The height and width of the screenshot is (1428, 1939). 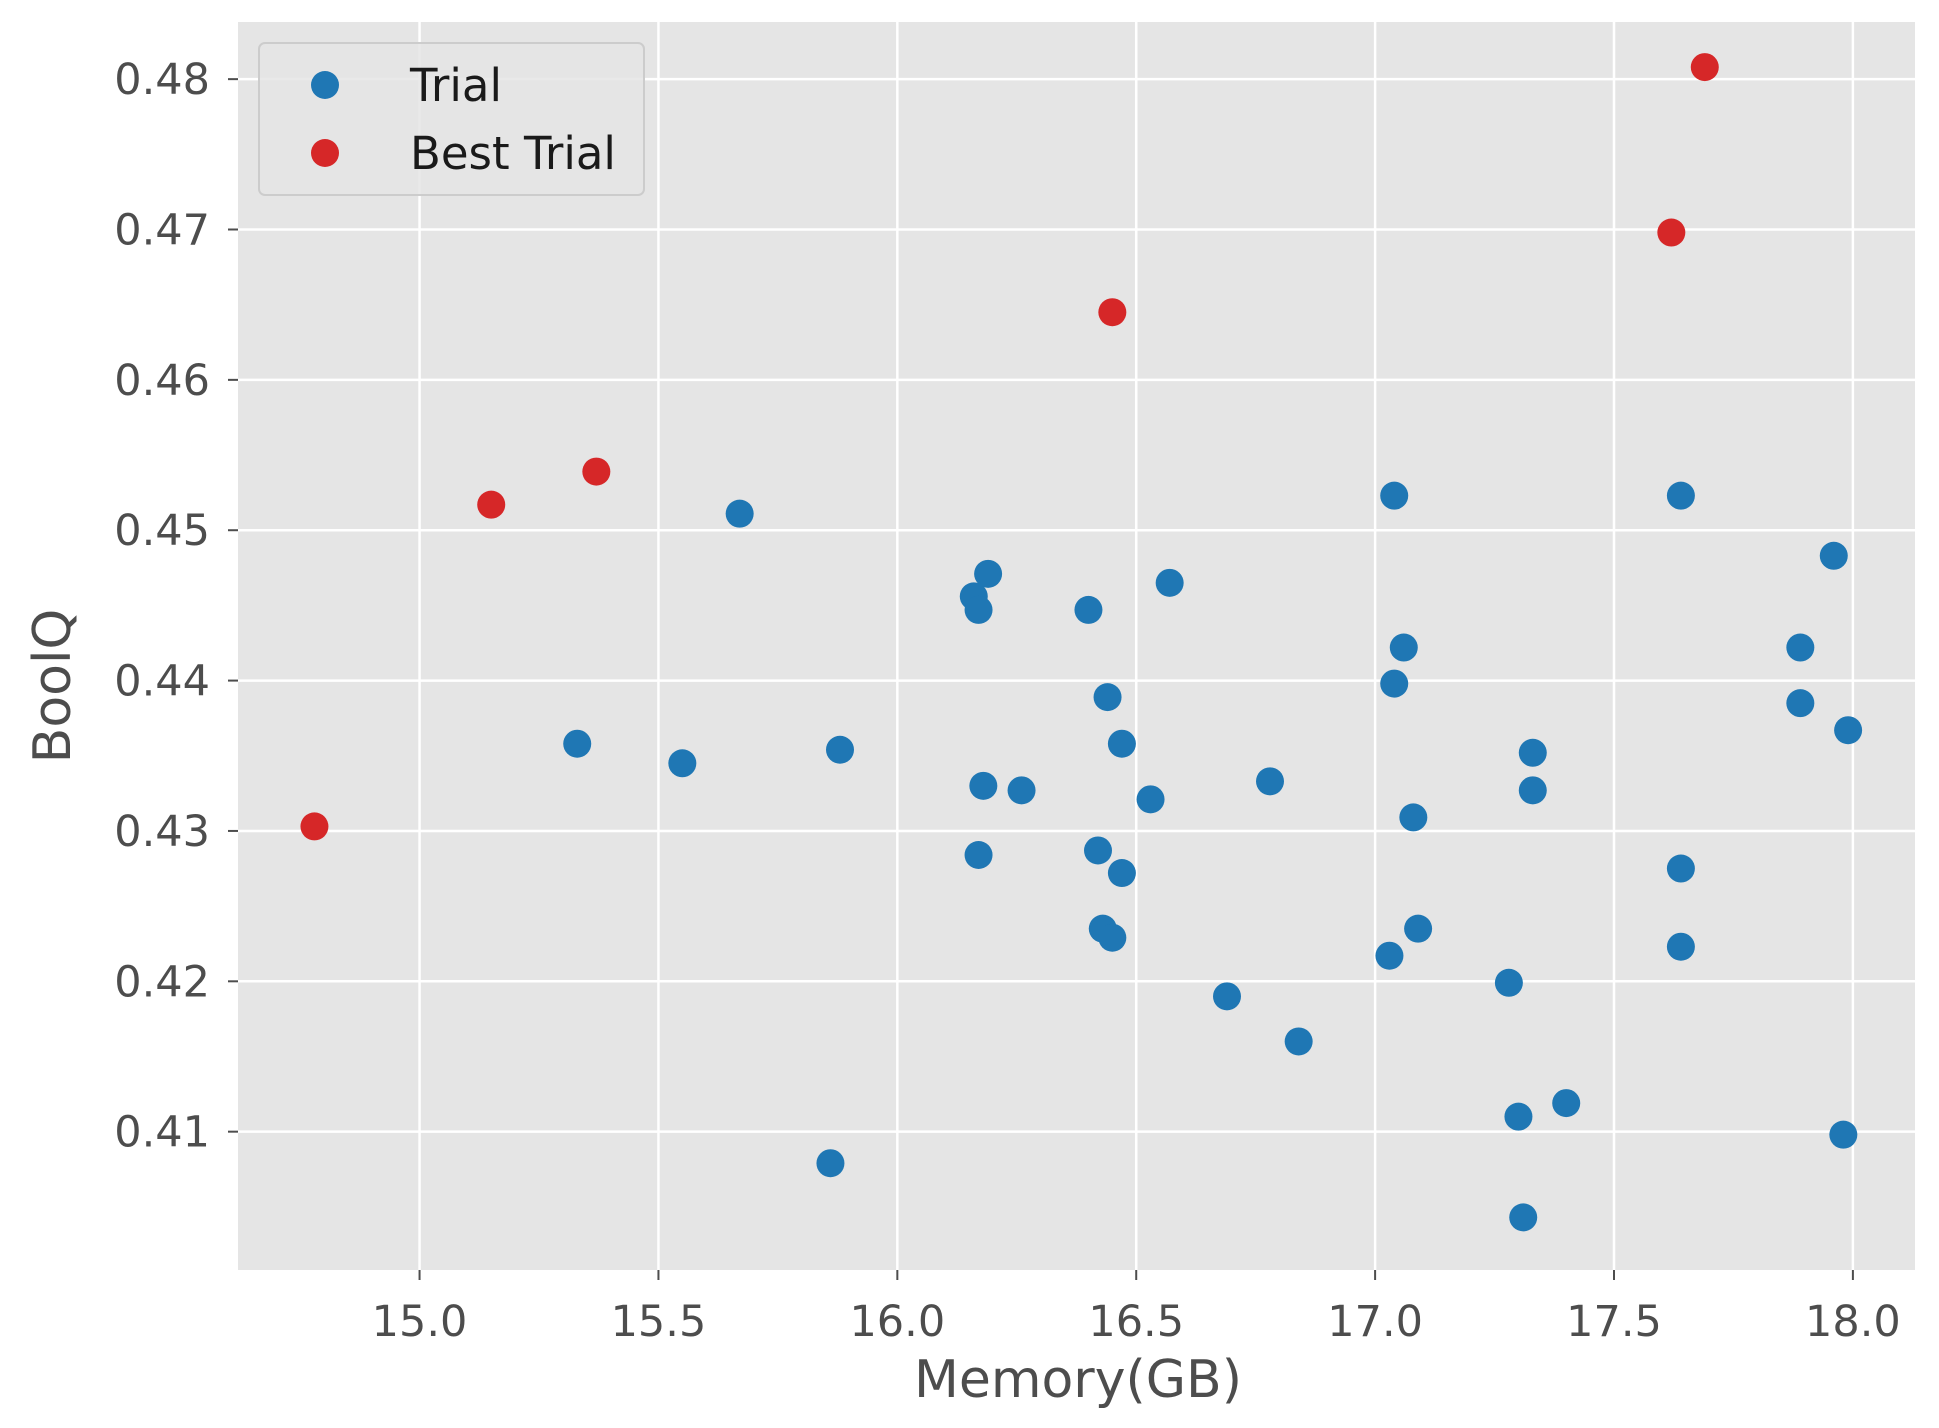 I want to click on x-tick-label: 17.5, so click(x=1614, y=1322).